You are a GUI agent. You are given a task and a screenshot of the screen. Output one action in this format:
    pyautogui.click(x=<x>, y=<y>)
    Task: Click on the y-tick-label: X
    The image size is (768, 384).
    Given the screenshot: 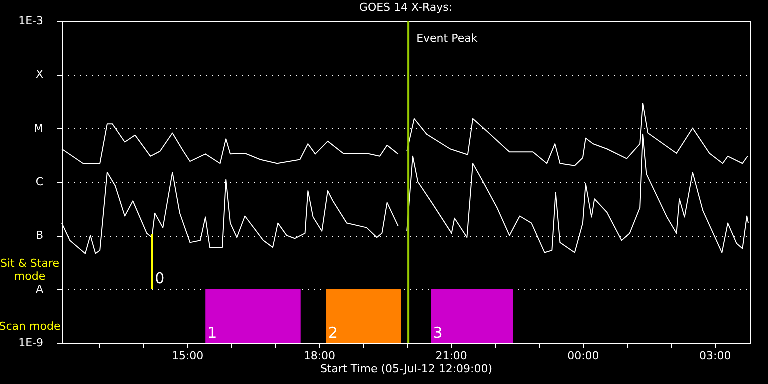 What is the action you would take?
    pyautogui.click(x=40, y=75)
    